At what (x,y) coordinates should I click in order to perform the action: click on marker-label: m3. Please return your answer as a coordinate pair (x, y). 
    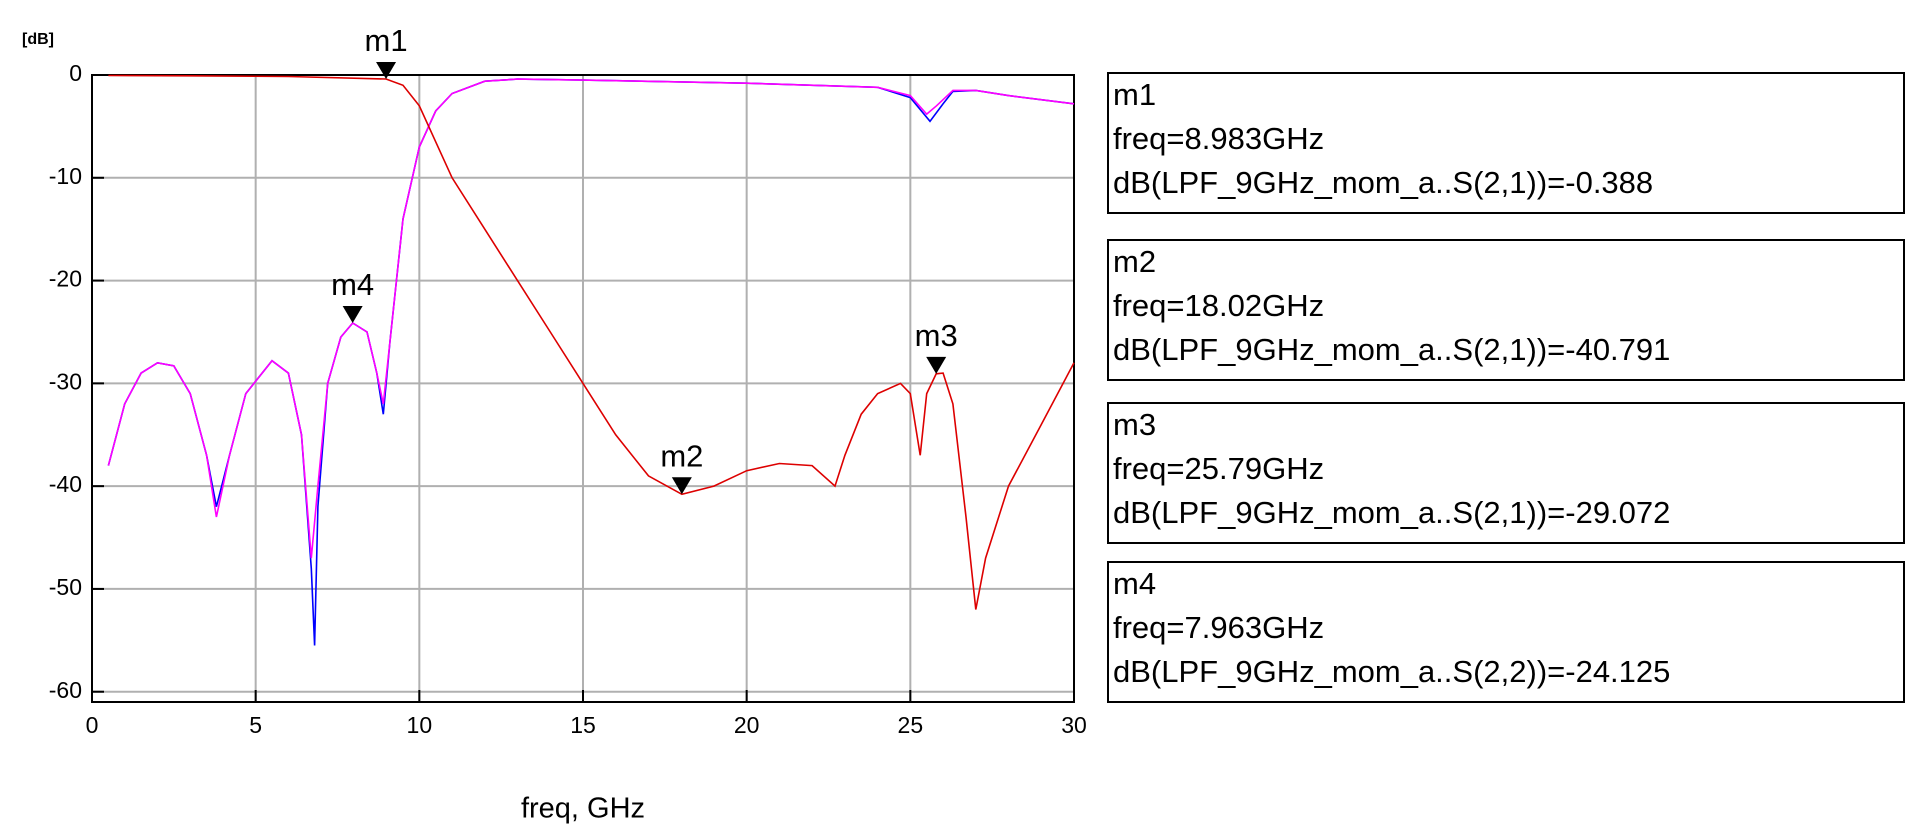
    Looking at the image, I should click on (936, 335).